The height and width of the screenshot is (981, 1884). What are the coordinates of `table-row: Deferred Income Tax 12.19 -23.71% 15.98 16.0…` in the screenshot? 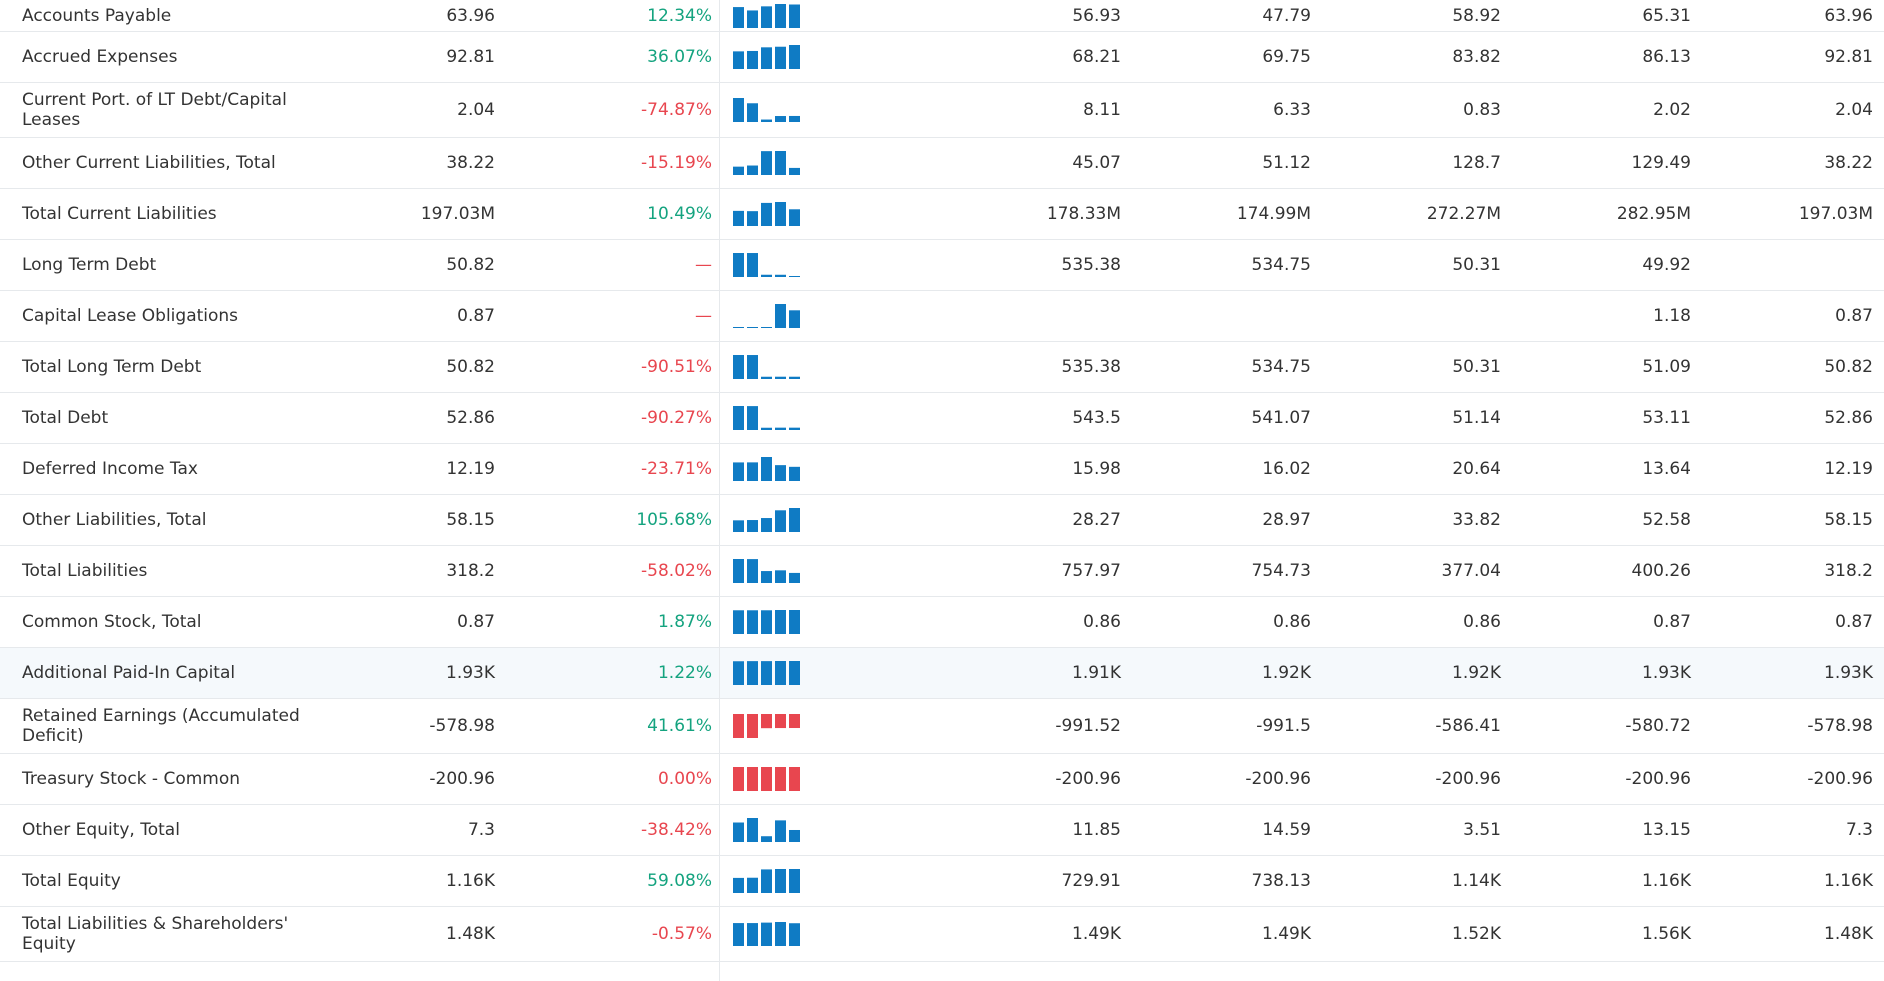 It's located at (942, 469).